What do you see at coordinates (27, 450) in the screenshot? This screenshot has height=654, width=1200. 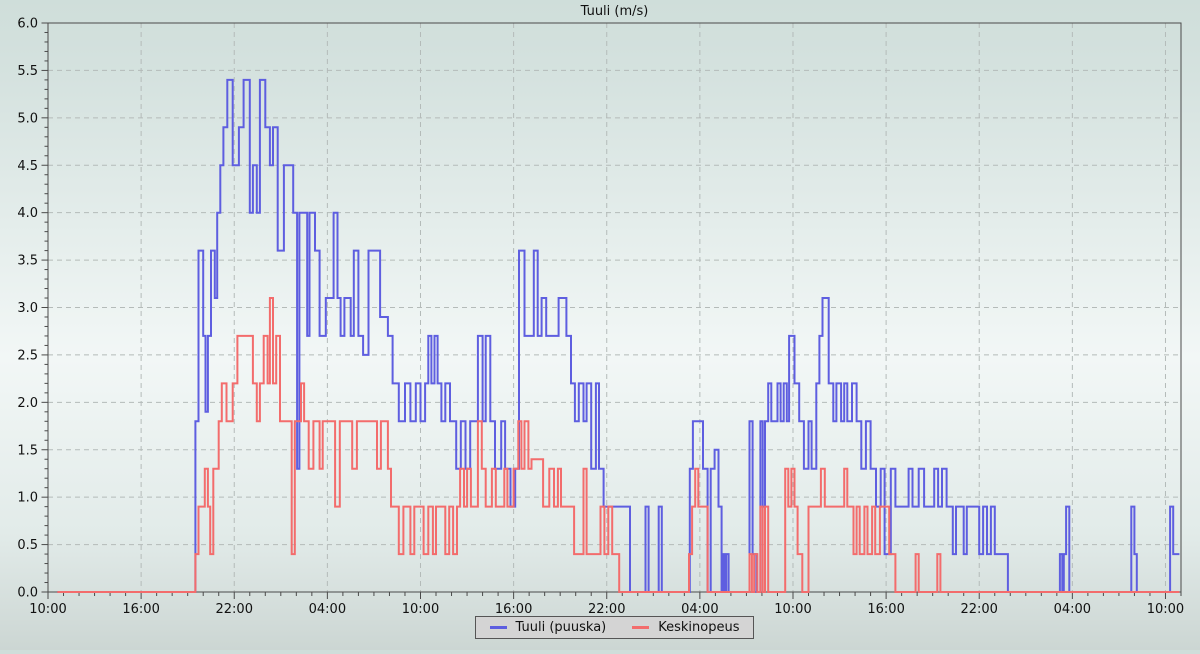 I see `y-tick-label: 1.5` at bounding box center [27, 450].